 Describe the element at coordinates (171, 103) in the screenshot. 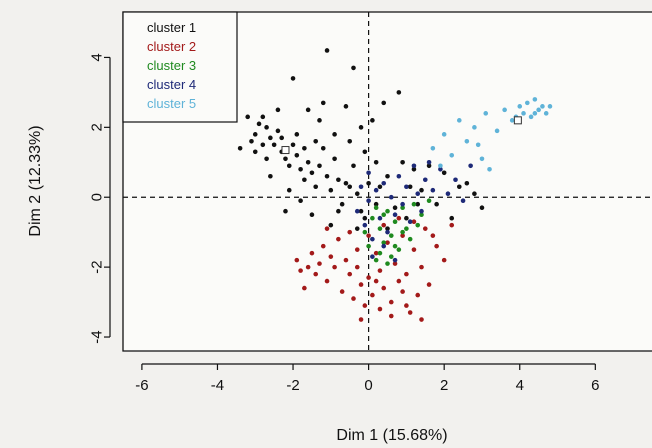

I see `legend-item-cluster-5: cluster 5` at that location.